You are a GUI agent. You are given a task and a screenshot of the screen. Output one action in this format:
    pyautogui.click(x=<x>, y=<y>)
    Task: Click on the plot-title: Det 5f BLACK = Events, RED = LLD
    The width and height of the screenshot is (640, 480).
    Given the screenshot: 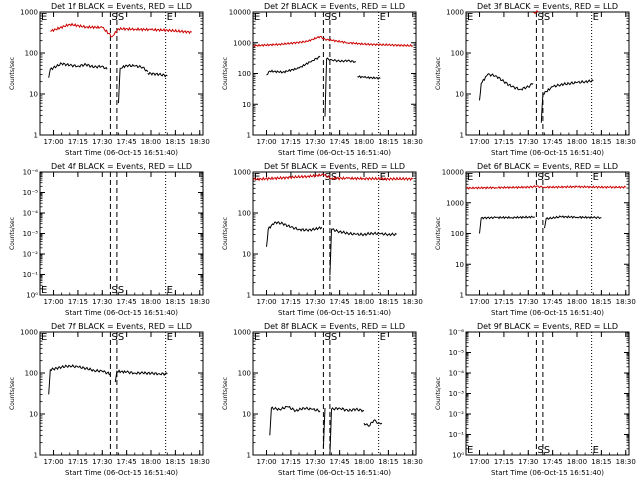 What is the action you would take?
    pyautogui.click(x=334, y=166)
    